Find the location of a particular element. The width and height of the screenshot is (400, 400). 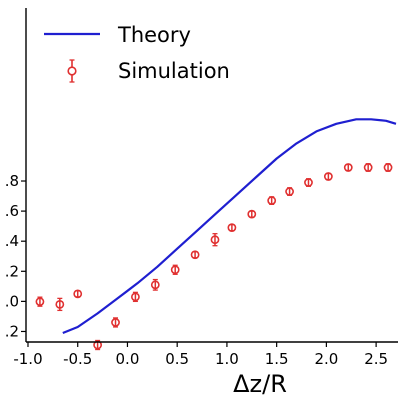

legend-theory-label: Theory is located at coordinates (154, 35).